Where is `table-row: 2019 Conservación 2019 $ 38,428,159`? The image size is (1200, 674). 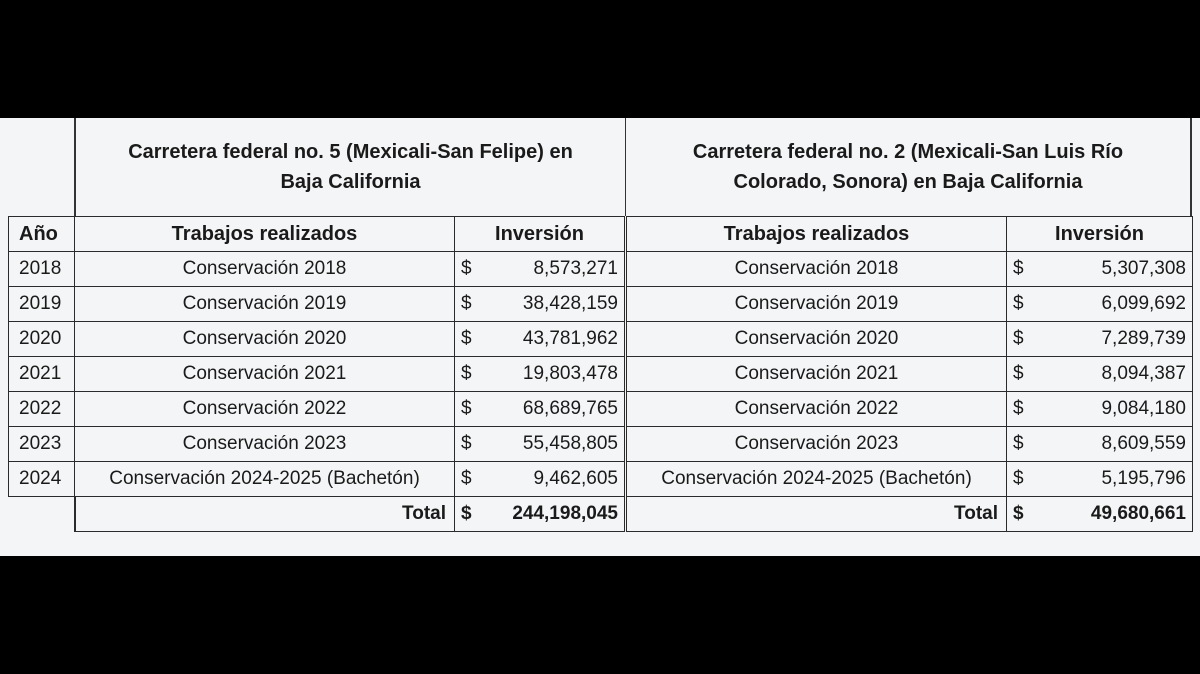
table-row: 2019 Conservación 2019 $ 38,428,159 is located at coordinates (316, 304).